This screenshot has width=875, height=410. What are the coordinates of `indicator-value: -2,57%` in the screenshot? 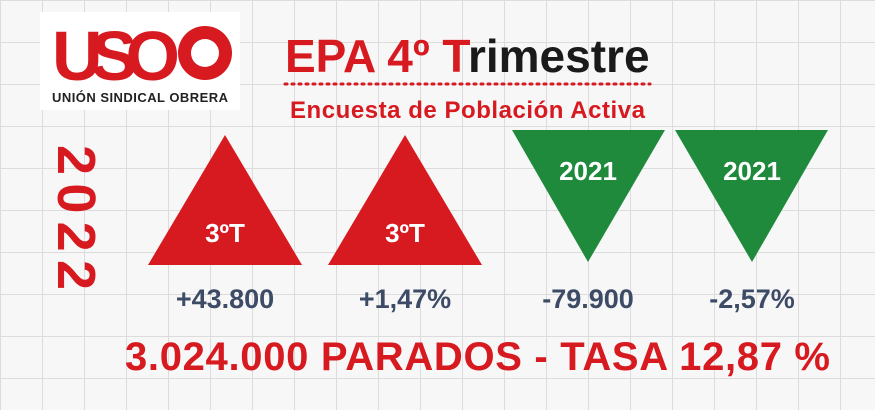 It's located at (752, 299).